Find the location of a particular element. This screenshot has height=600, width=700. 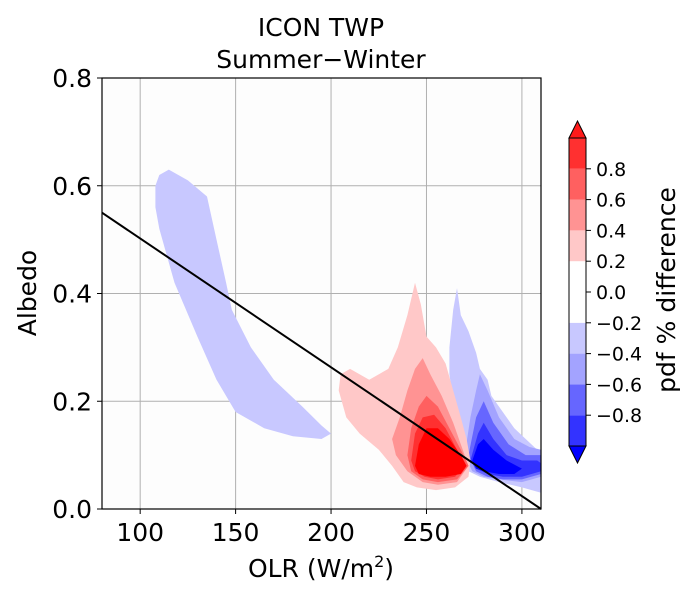

x-axis: 100 150 200 250 300 is located at coordinates (331, 528).